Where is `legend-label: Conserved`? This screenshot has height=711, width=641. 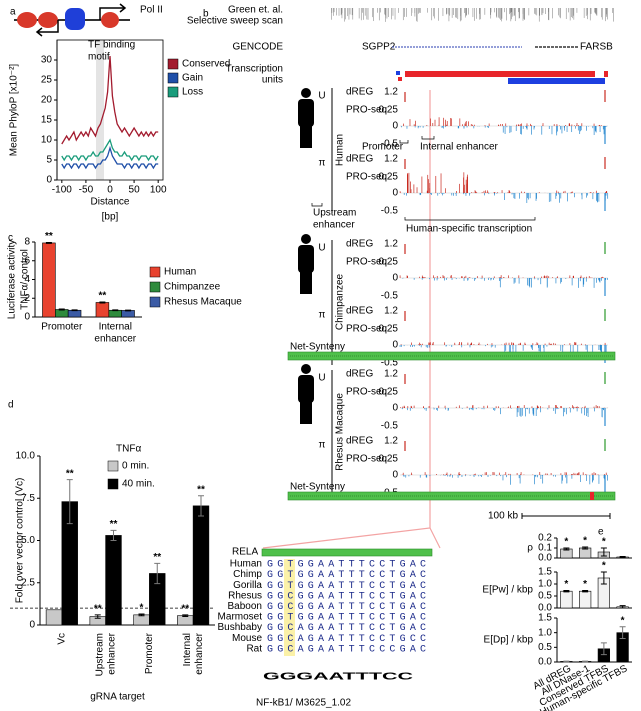
legend-label: Conserved is located at coordinates (206, 64).